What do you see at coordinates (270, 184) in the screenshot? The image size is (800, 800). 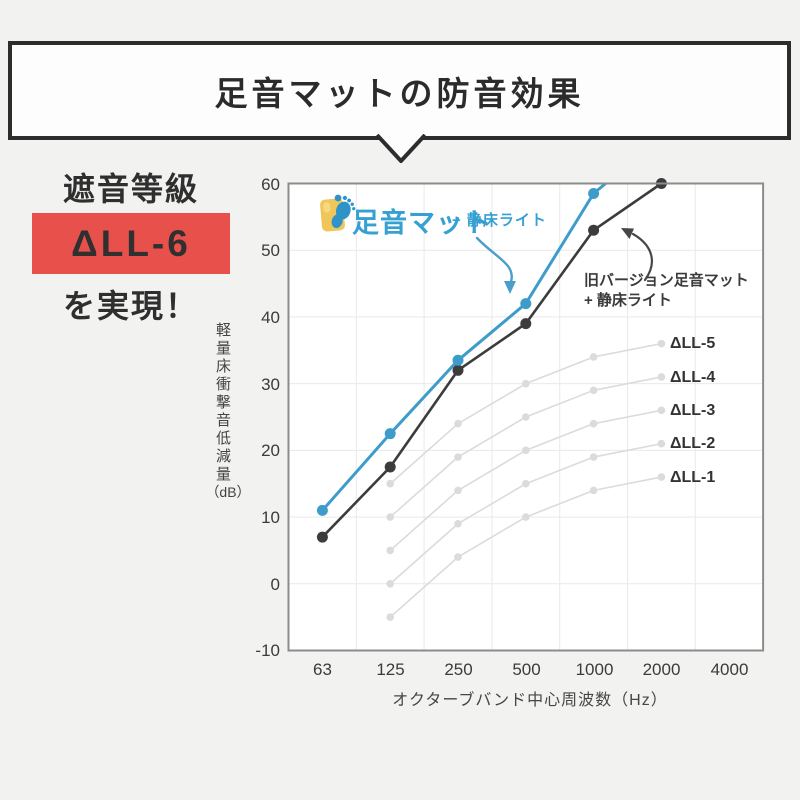 I see `y-tick-60: 60` at bounding box center [270, 184].